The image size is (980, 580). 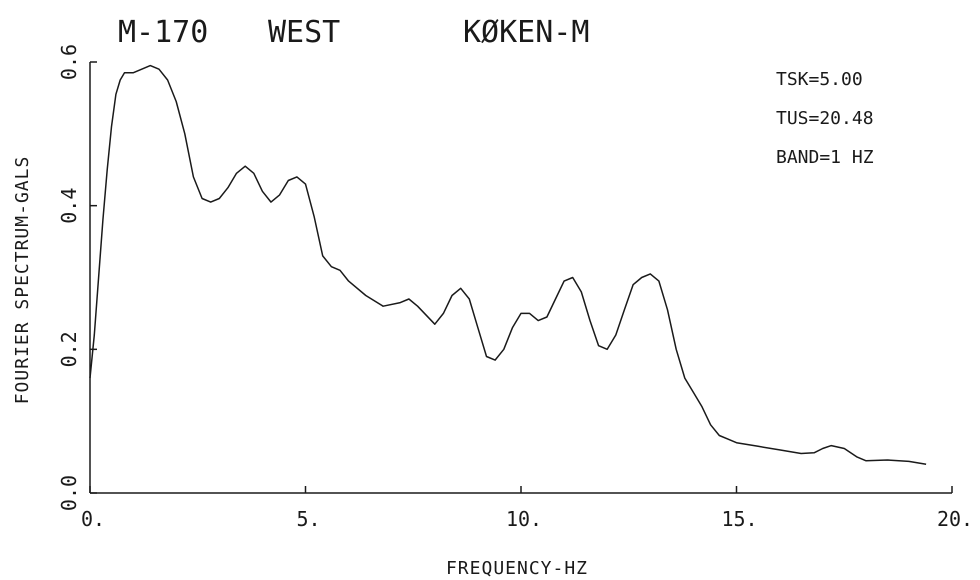 What do you see at coordinates (353, 32) in the screenshot?
I see `chart-title: M-170 WEST KØKEN-M` at bounding box center [353, 32].